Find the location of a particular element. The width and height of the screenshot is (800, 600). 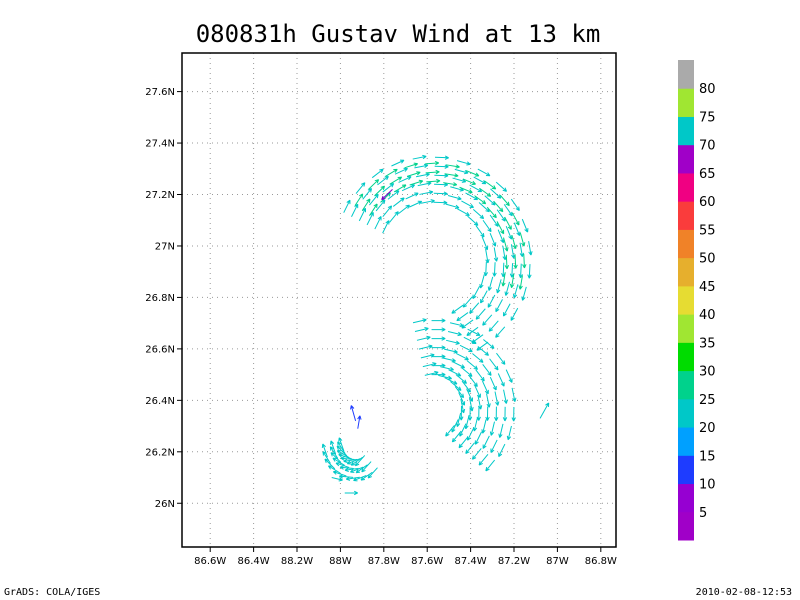

colorbar: 5 10 15 20 25 30 35 40 45 50 55 60 65 70 75 80 is located at coordinates (697, 300).